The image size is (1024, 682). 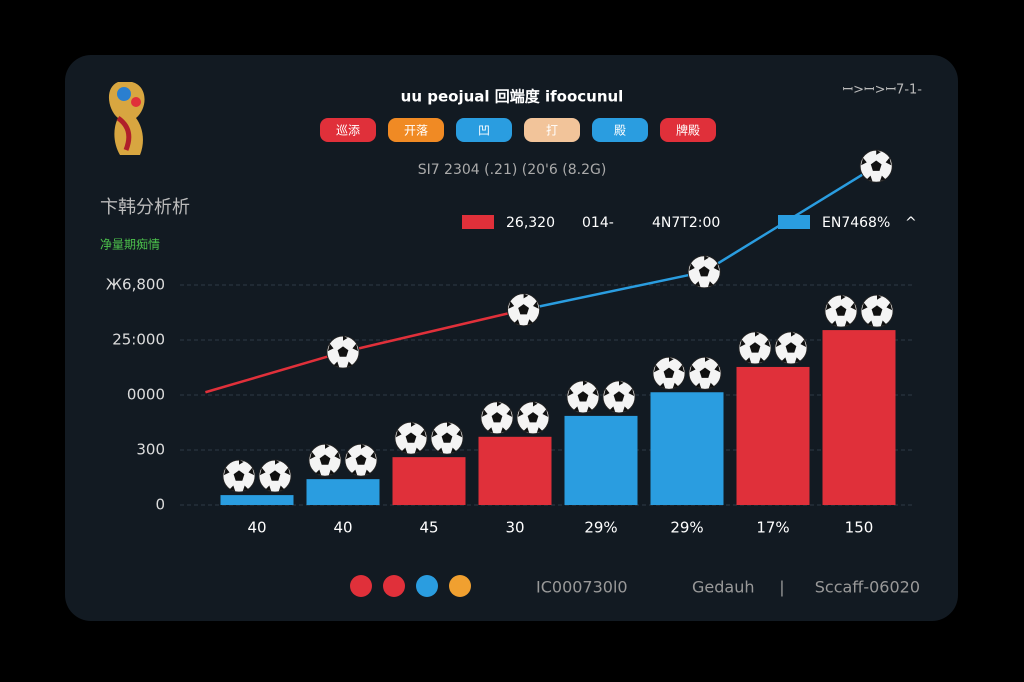 I want to click on pill-label: 巡添, so click(x=348, y=131).